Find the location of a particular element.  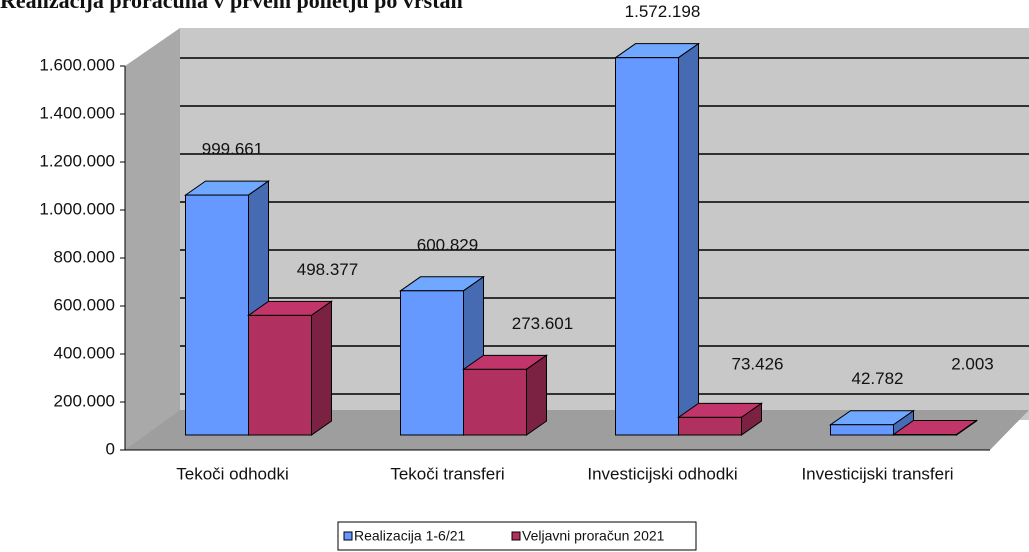

y-tick-label: 200.000 is located at coordinates (84, 400).